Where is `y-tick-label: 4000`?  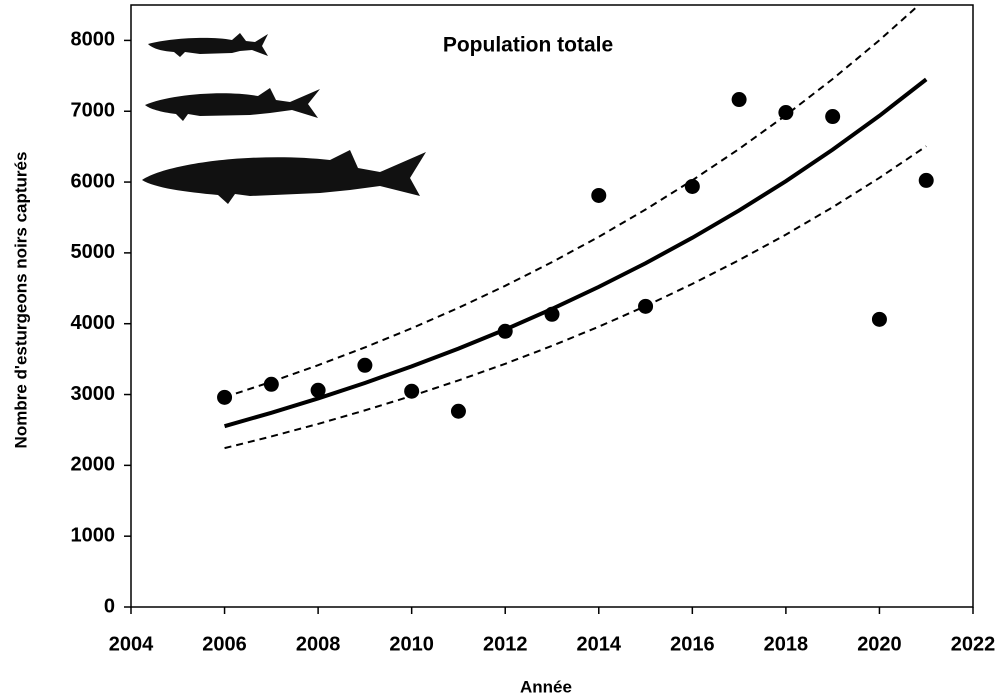
y-tick-label: 4000 is located at coordinates (93, 323).